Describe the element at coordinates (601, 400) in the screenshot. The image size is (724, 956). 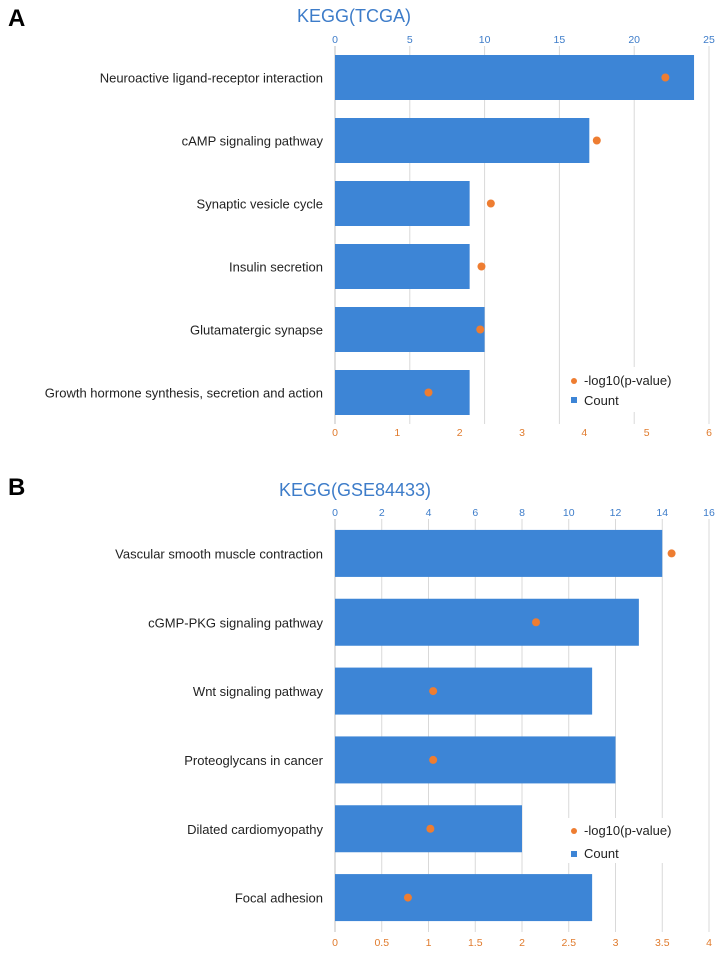
I see `panel-a-legend-count: Count` at that location.